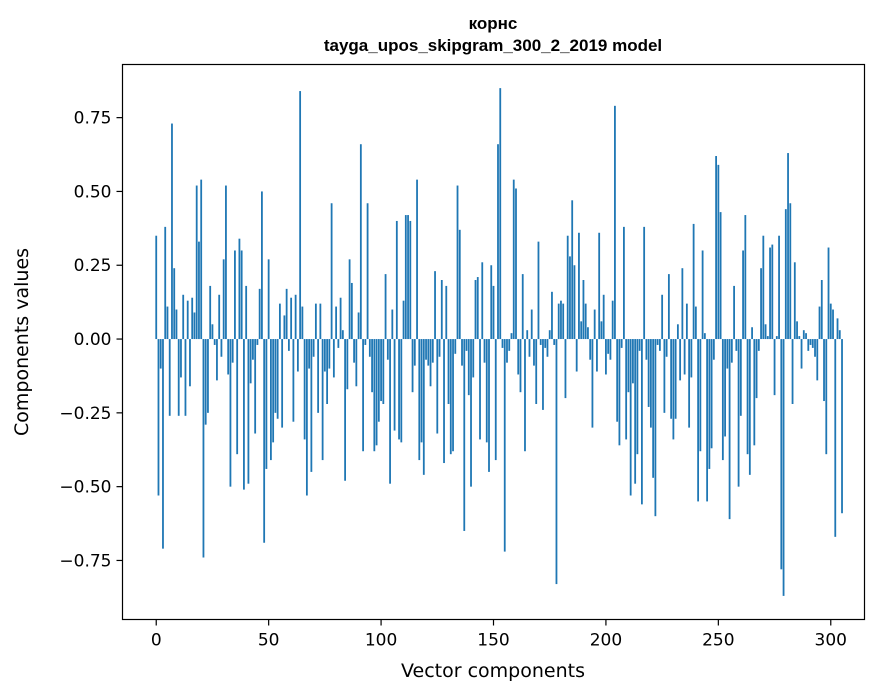 Image resolution: width=880 pixels, height=696 pixels. What do you see at coordinates (493, 23) in the screenshot?
I see `chart-title: корнс` at bounding box center [493, 23].